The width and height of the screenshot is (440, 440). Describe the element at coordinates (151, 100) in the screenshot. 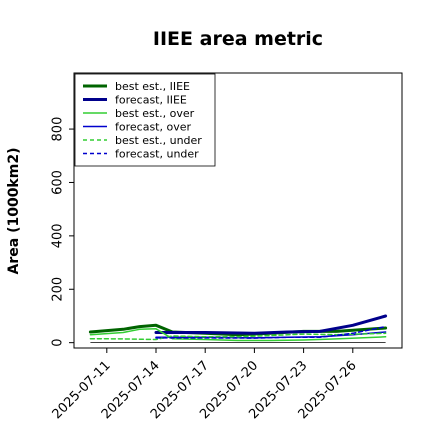

I see `legend-label-1: forecast, IIEE` at that location.